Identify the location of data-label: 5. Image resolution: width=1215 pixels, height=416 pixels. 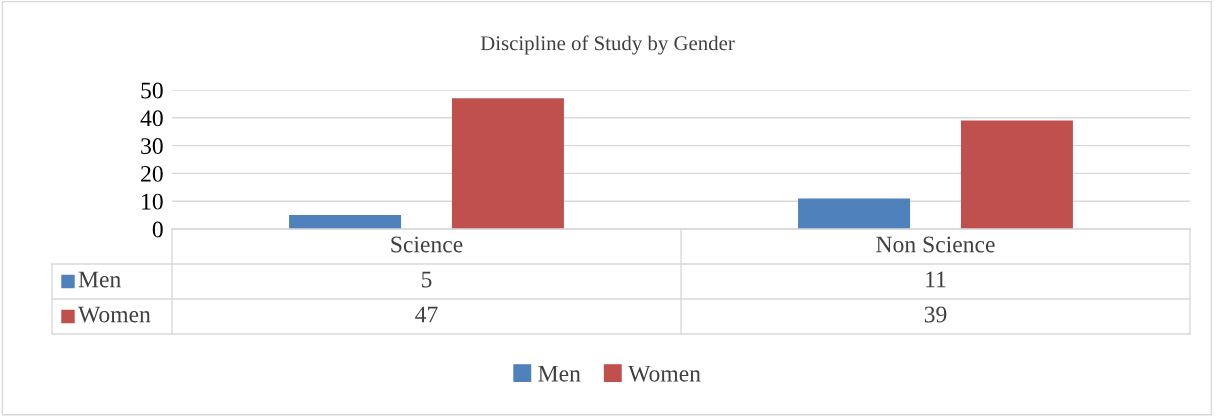
(426, 279).